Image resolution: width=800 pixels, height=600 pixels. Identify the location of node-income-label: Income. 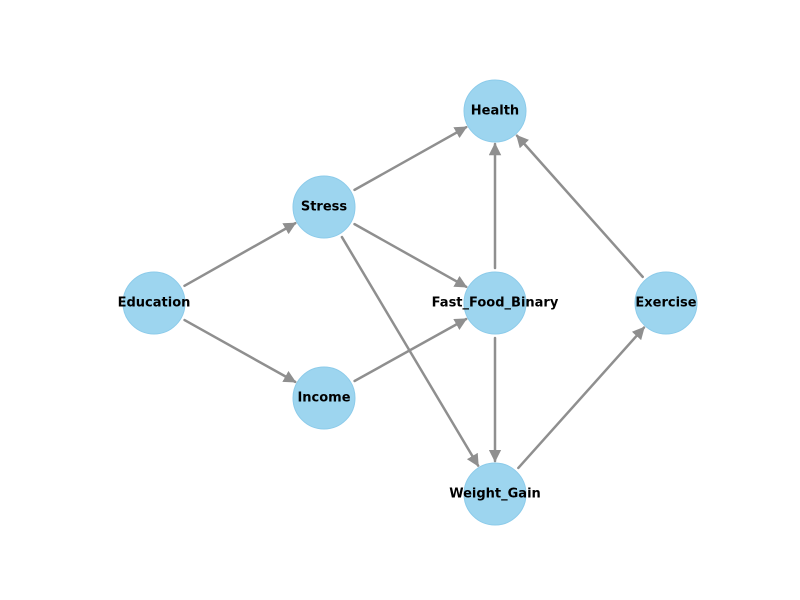
(323, 398).